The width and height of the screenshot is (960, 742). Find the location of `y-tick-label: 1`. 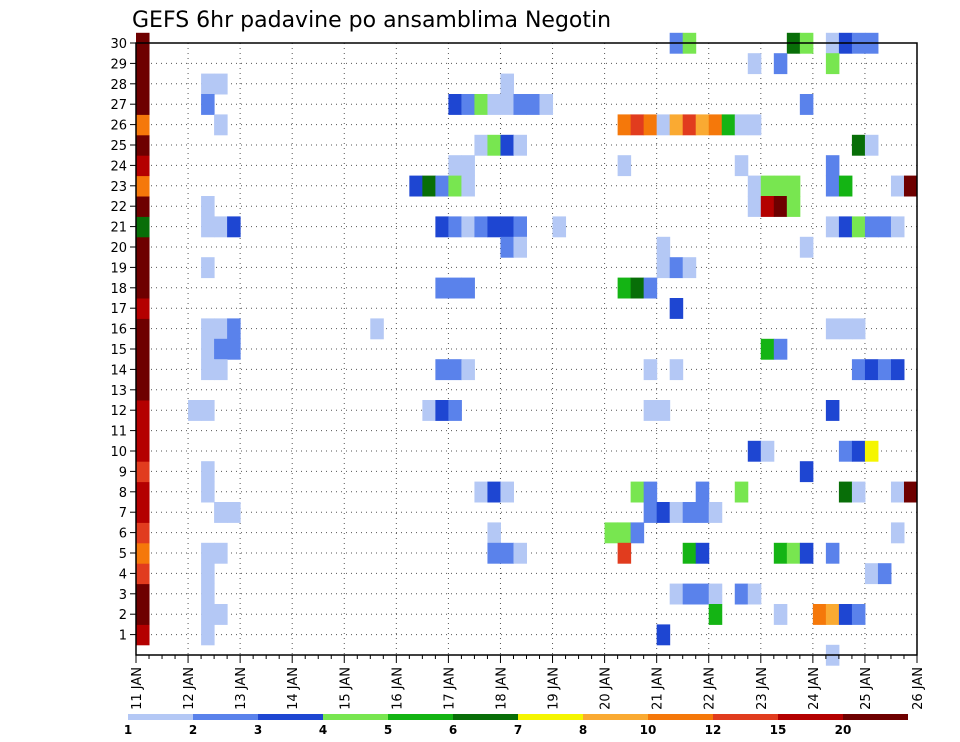

y-tick-label: 1 is located at coordinates (123, 636).